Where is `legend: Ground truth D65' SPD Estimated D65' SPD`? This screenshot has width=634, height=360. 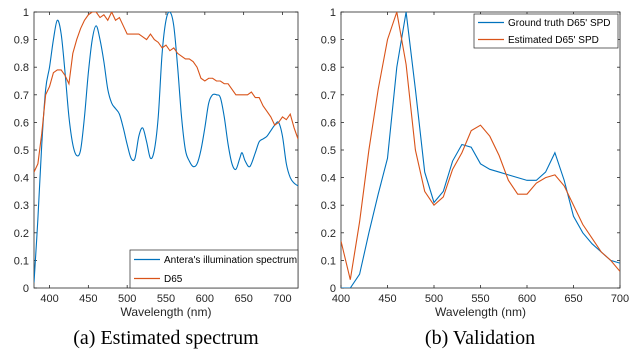 legend: Ground truth D65' SPD Estimated D65' SPD is located at coordinates (546, 31).